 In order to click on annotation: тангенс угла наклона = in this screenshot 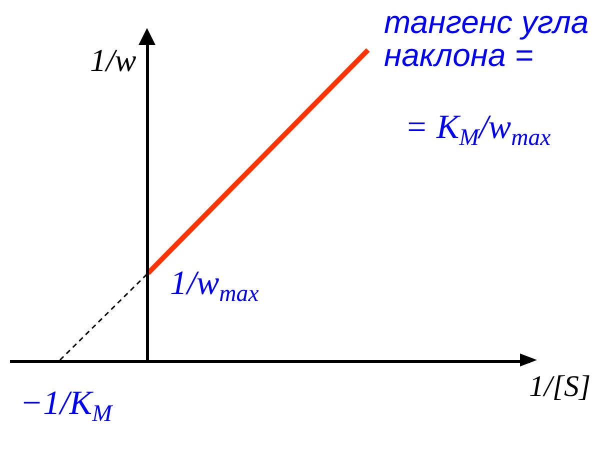, I will do `click(486, 38)`.